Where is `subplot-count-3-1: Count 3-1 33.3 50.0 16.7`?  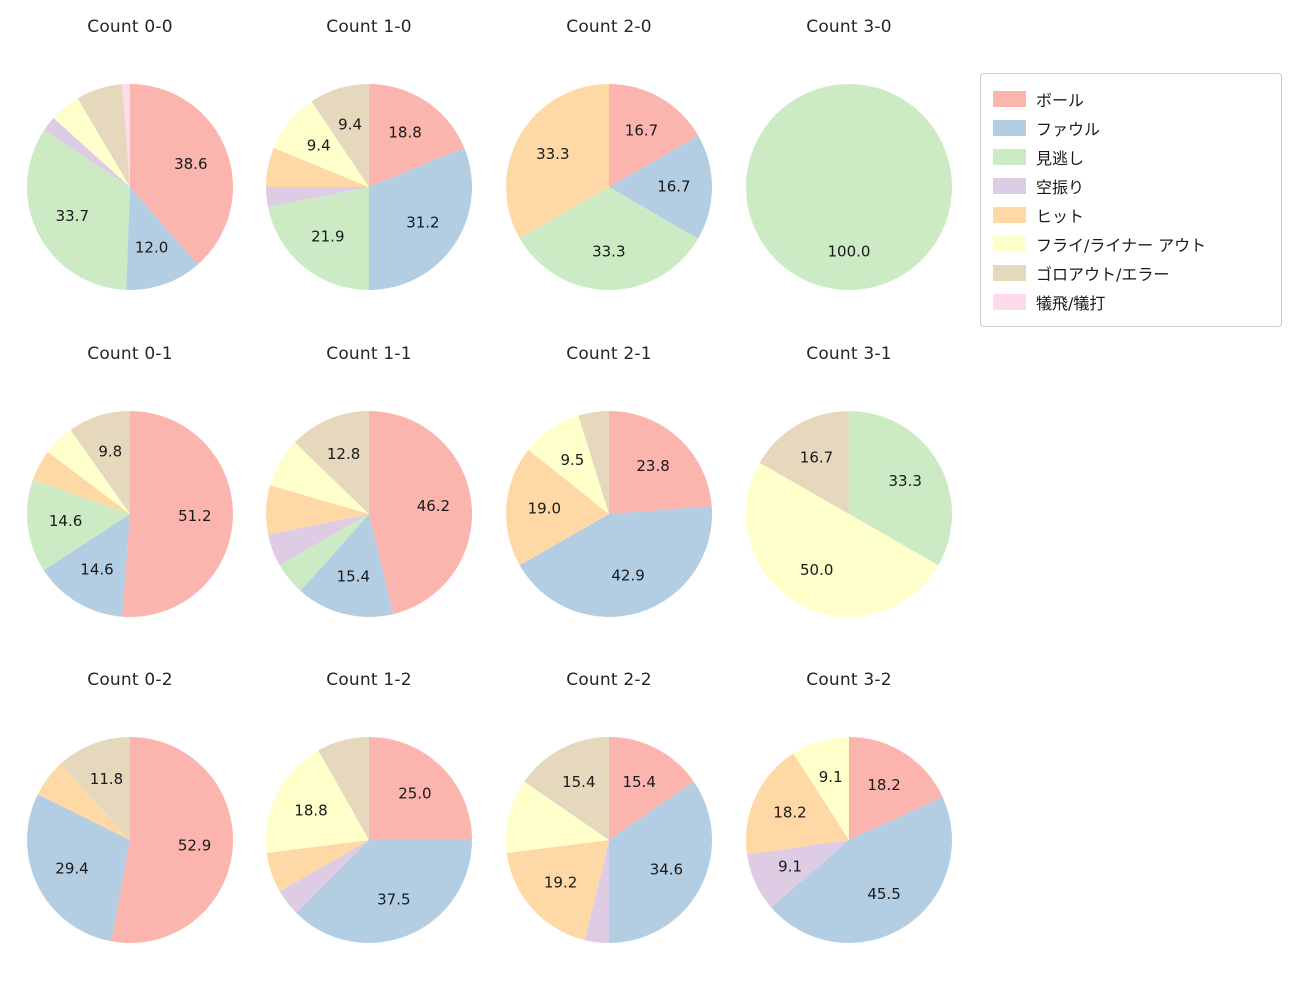 subplot-count-3-1: Count 3-1 33.3 50.0 16.7 is located at coordinates (849, 480).